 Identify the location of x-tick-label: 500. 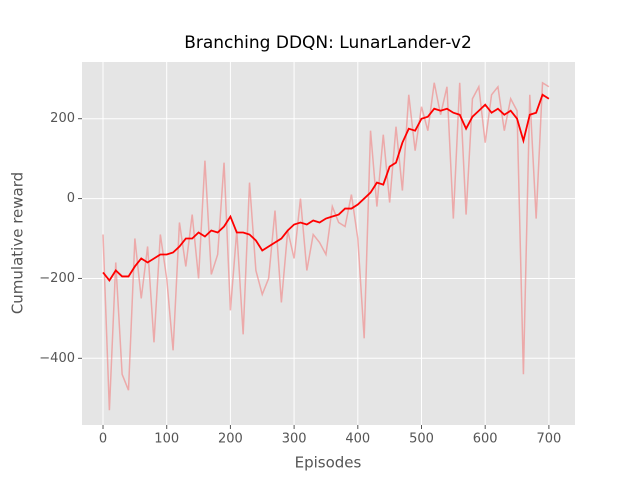
(421, 439).